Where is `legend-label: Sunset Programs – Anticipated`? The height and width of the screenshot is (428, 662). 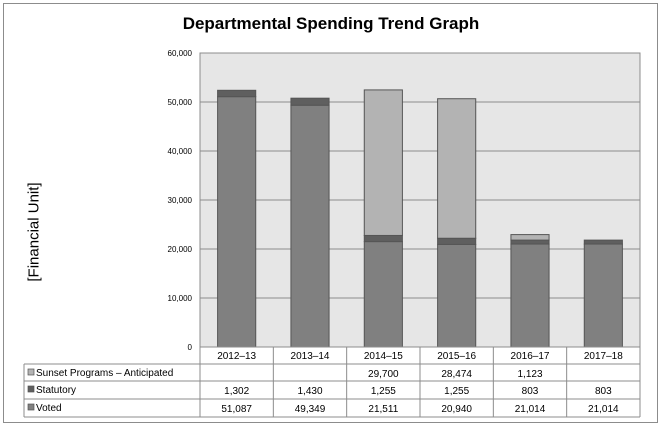
legend-label: Sunset Programs – Anticipated is located at coordinates (104, 373).